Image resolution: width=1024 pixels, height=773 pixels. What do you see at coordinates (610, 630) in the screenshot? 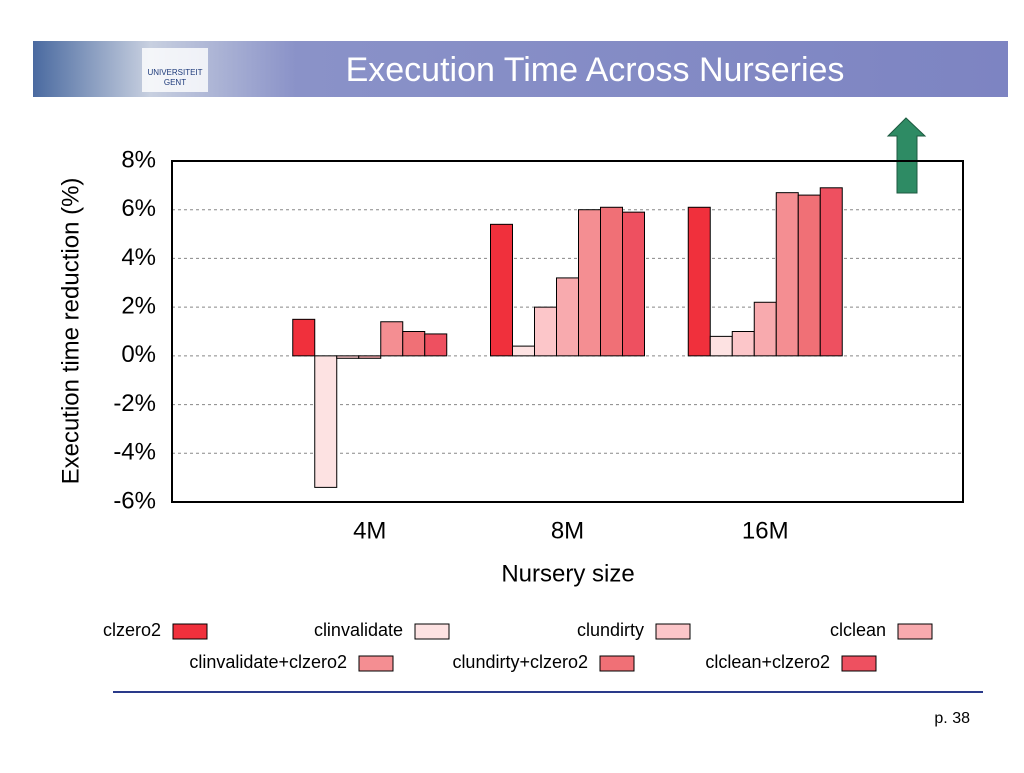
I see `legend-label: clundirty` at bounding box center [610, 630].